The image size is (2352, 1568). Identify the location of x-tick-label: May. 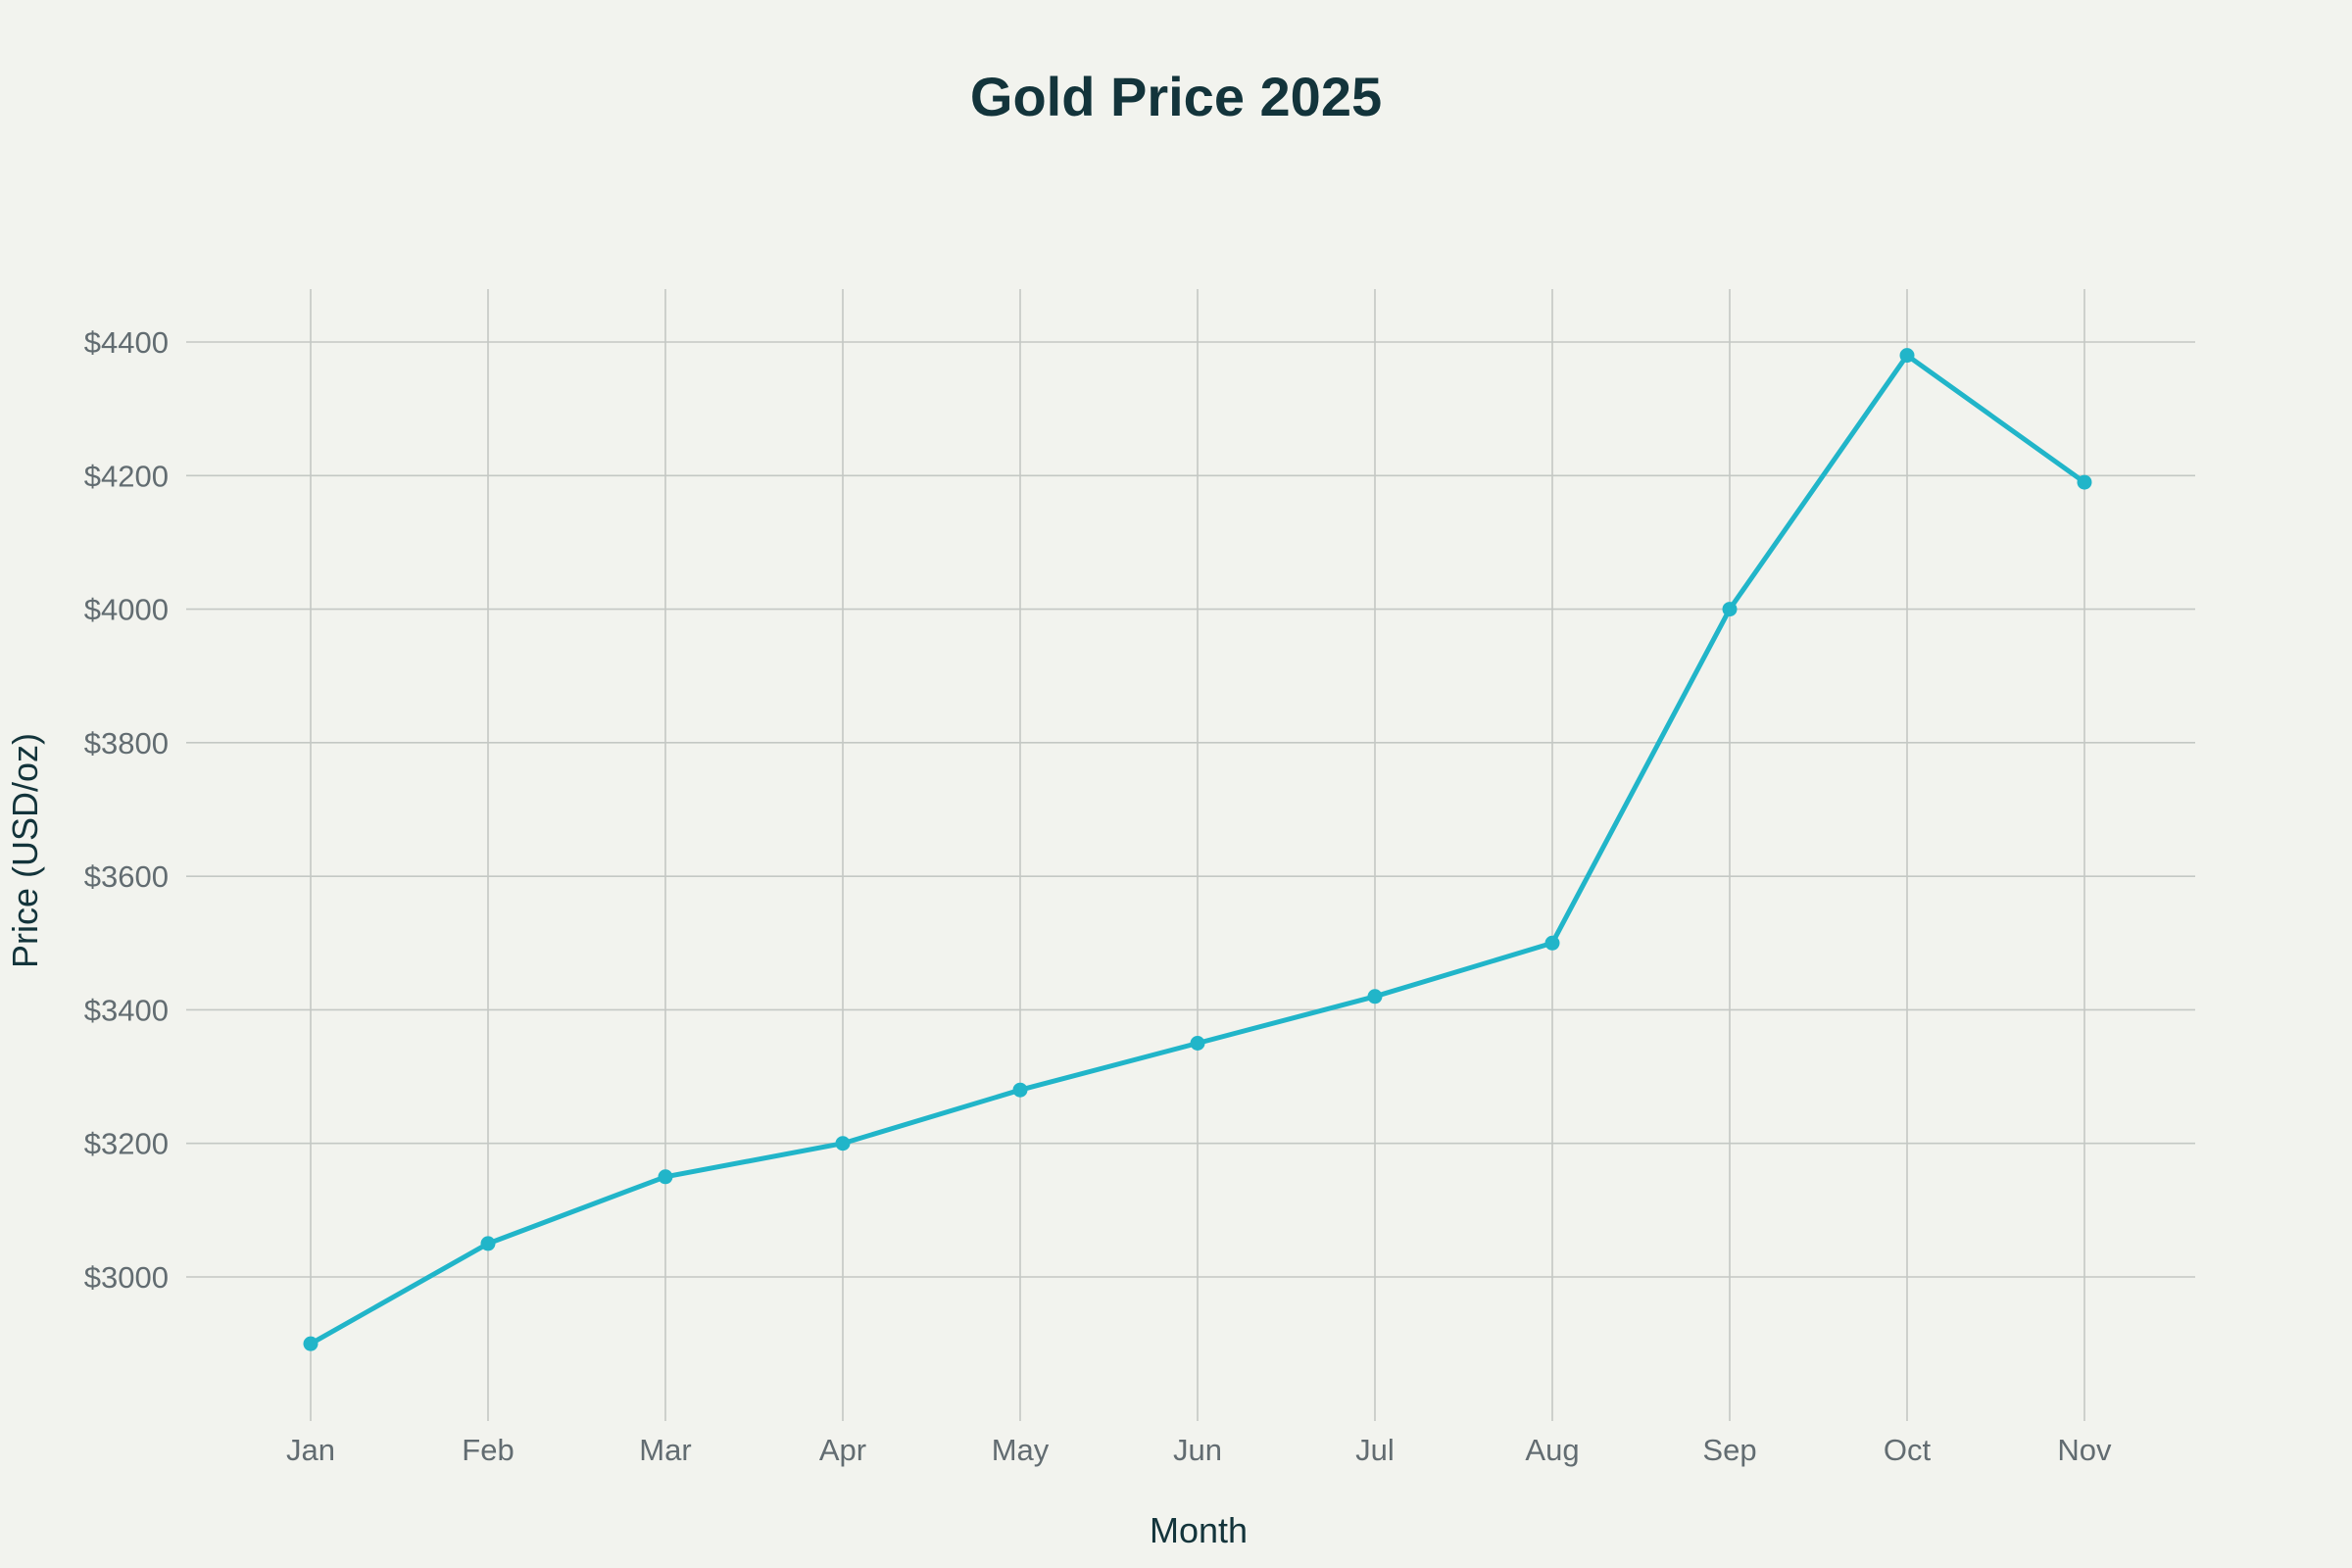
(1021, 1450).